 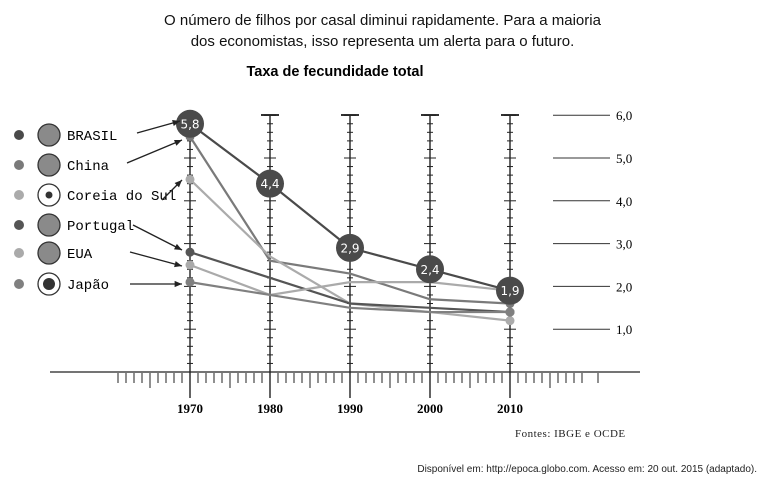 I want to click on data-label: 2,9, so click(x=349, y=248).